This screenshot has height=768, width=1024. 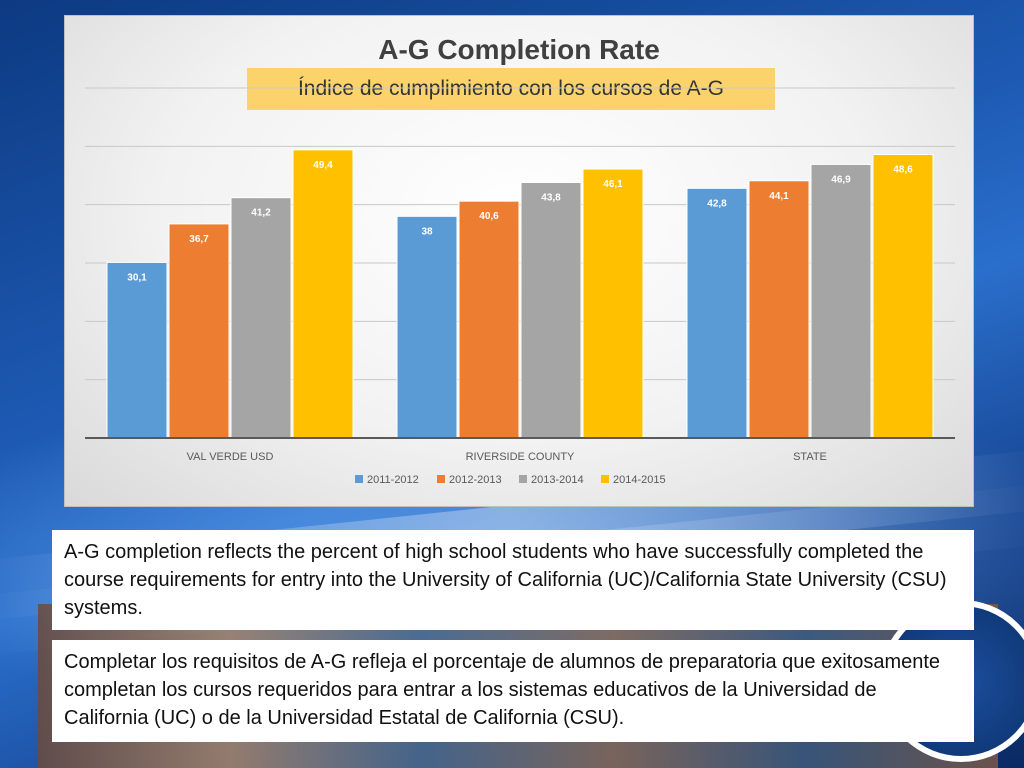 What do you see at coordinates (810, 457) in the screenshot?
I see `x-tick-label: STATE` at bounding box center [810, 457].